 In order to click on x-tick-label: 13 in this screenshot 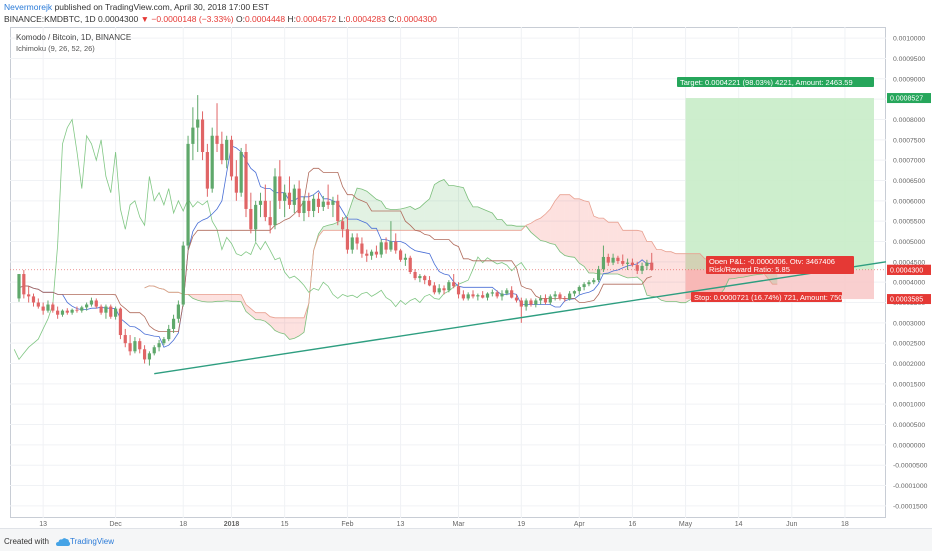, I will do `click(43, 524)`.